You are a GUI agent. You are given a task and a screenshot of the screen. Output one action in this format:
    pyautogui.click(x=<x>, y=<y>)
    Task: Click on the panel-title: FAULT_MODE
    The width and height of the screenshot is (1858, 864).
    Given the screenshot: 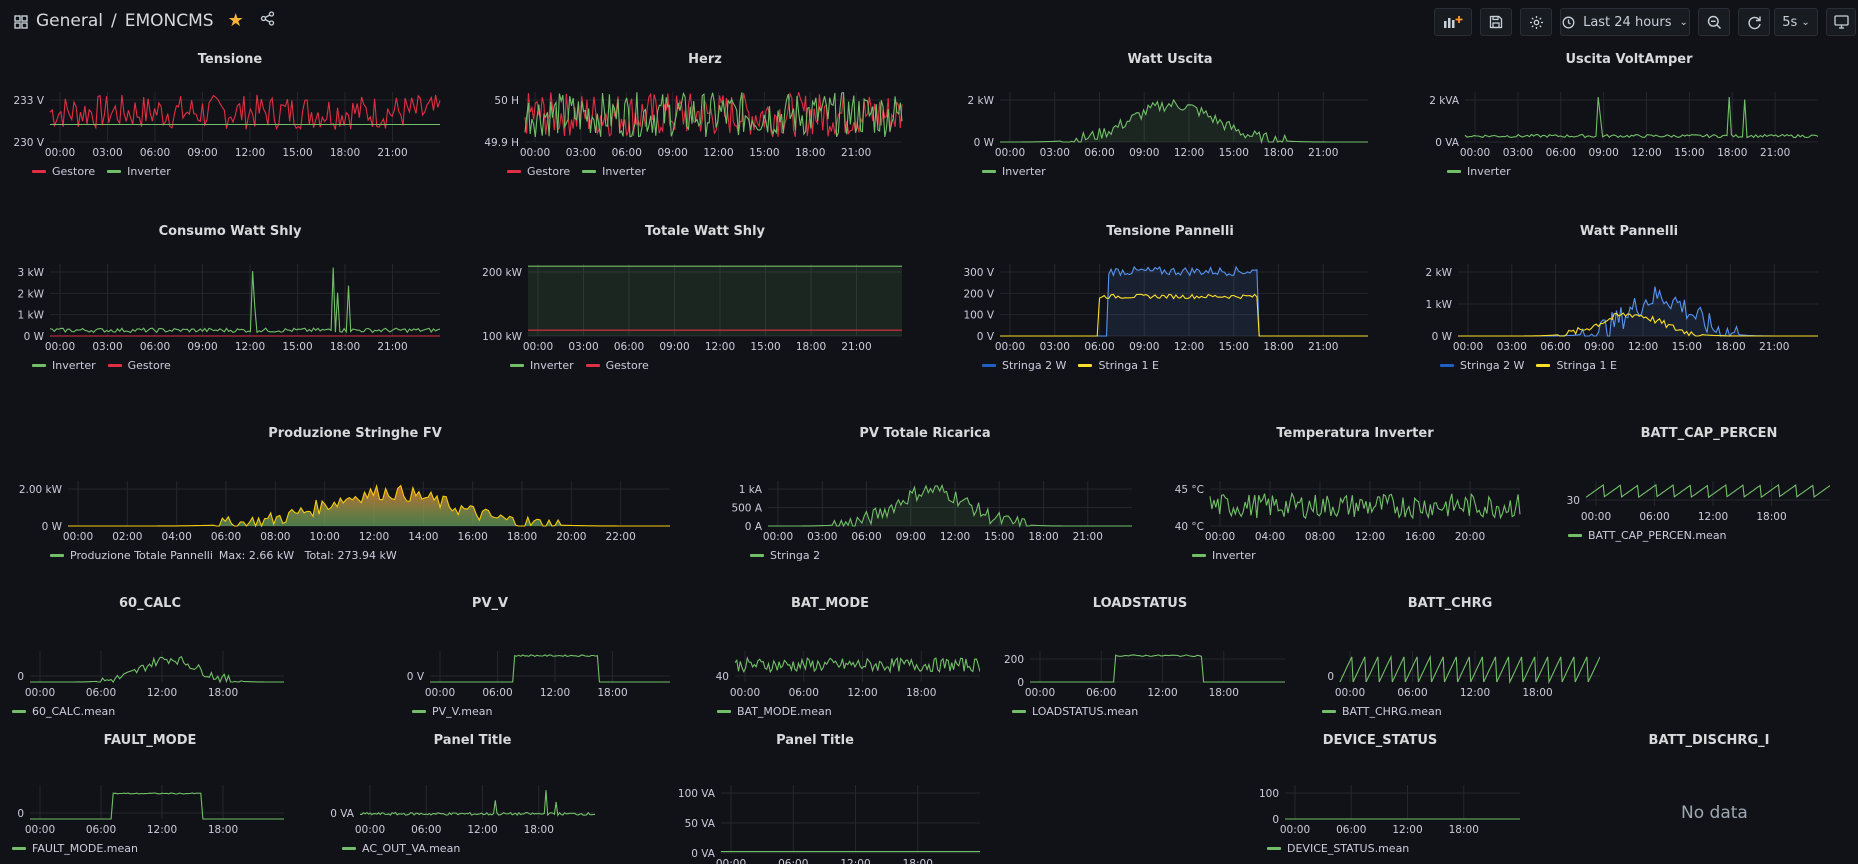 What is the action you would take?
    pyautogui.click(x=150, y=740)
    